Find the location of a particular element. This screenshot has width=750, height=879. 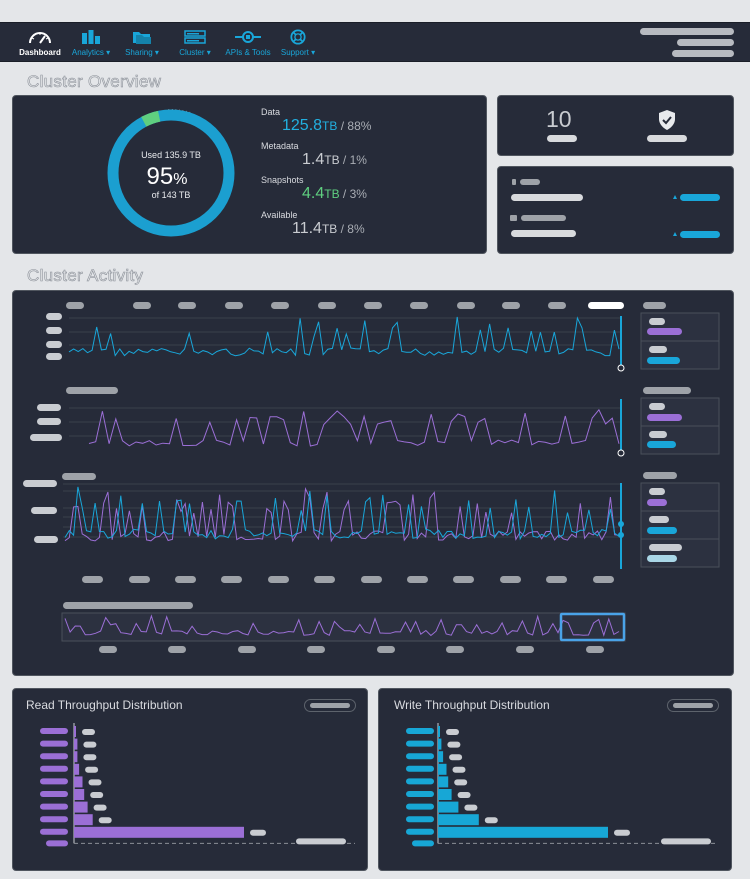

server-icon is located at coordinates (195, 37).